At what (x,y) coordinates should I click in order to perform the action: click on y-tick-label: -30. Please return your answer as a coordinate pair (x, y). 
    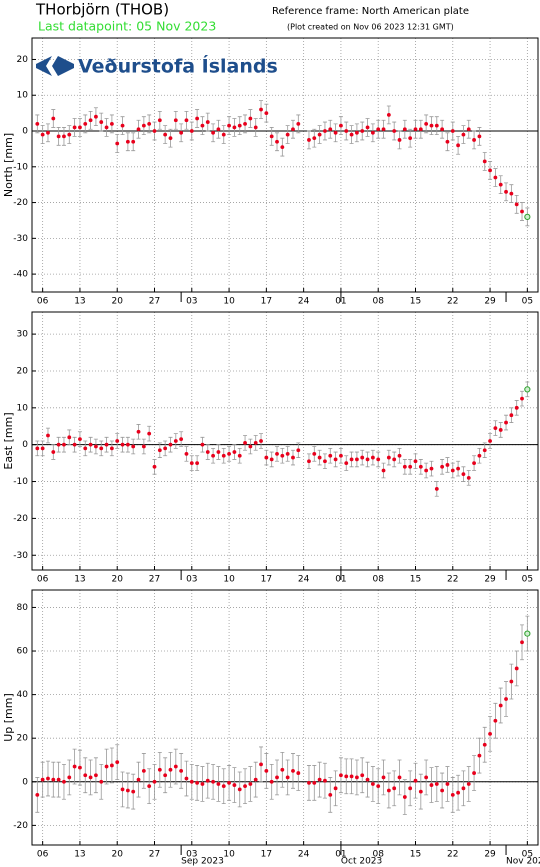
    Looking at the image, I should click on (20, 239).